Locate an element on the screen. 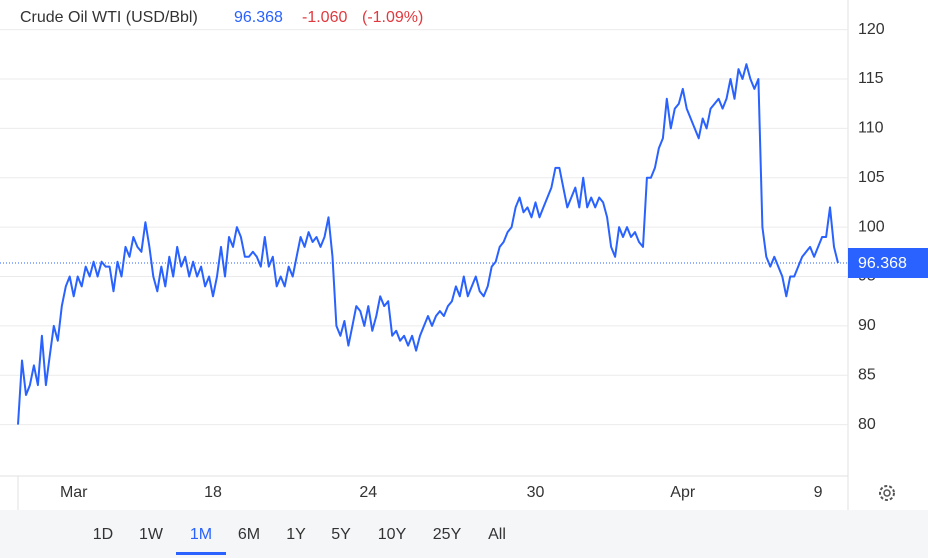 This screenshot has width=928, height=558. range-button: 10Y is located at coordinates (392, 534).